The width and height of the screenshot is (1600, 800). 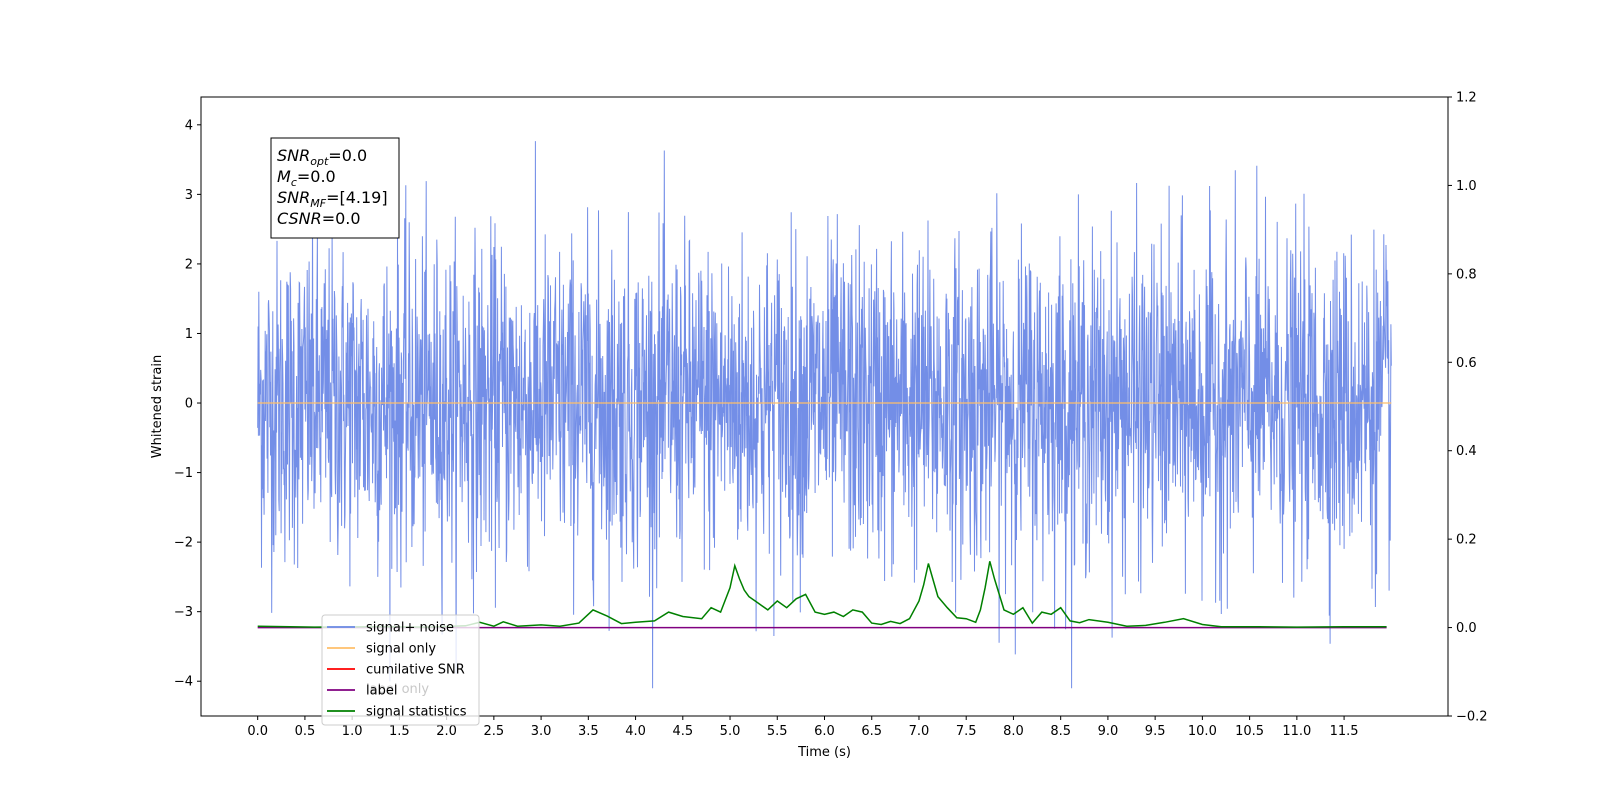 What do you see at coordinates (416, 712) in the screenshot?
I see `legend-entry-label: signal statistics` at bounding box center [416, 712].